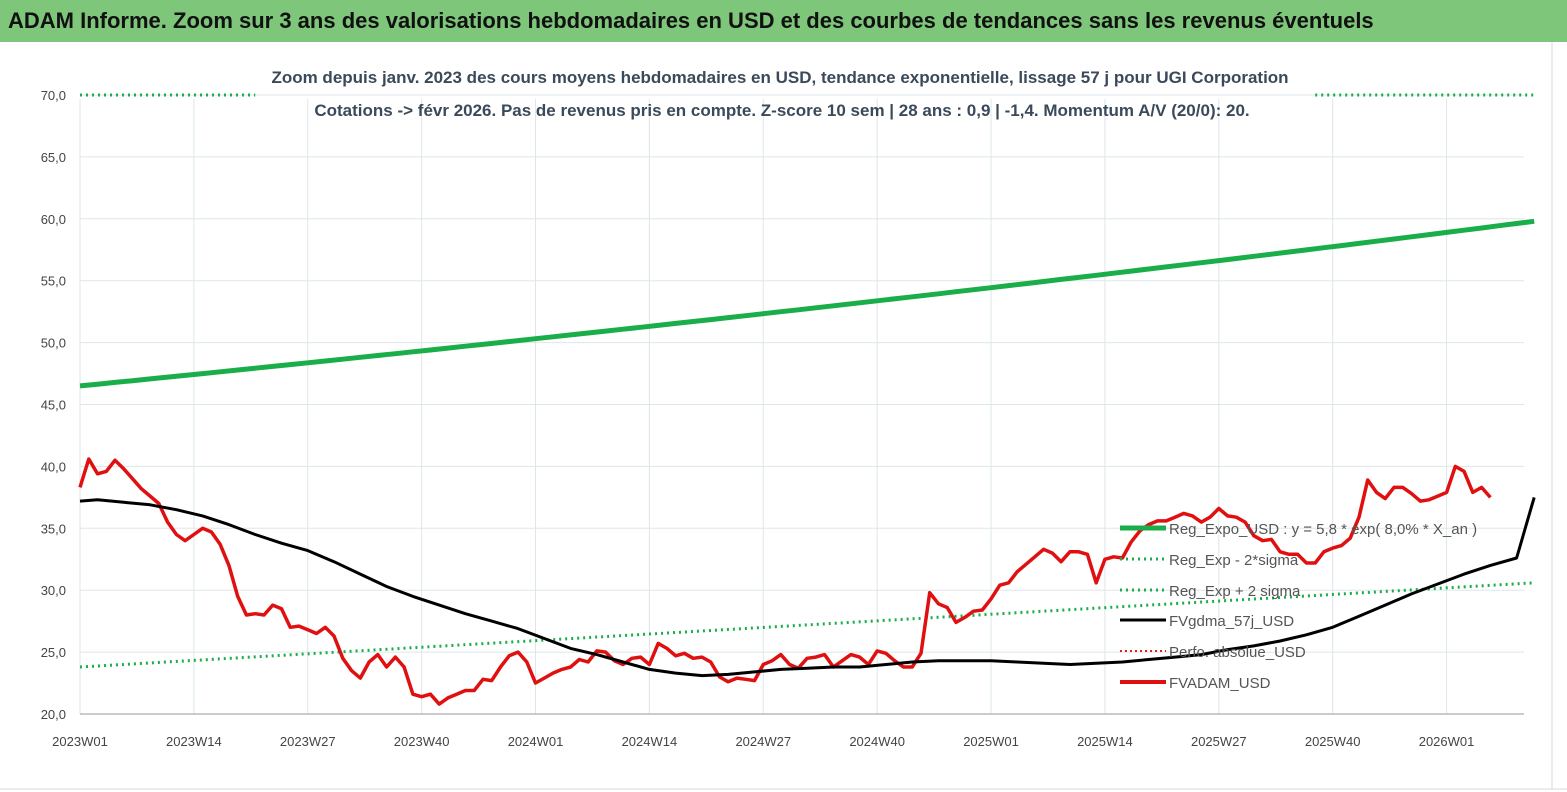 This screenshot has height=792, width=1567. Describe the element at coordinates (1447, 741) in the screenshot. I see `x-tick-label: 2026W01` at that location.